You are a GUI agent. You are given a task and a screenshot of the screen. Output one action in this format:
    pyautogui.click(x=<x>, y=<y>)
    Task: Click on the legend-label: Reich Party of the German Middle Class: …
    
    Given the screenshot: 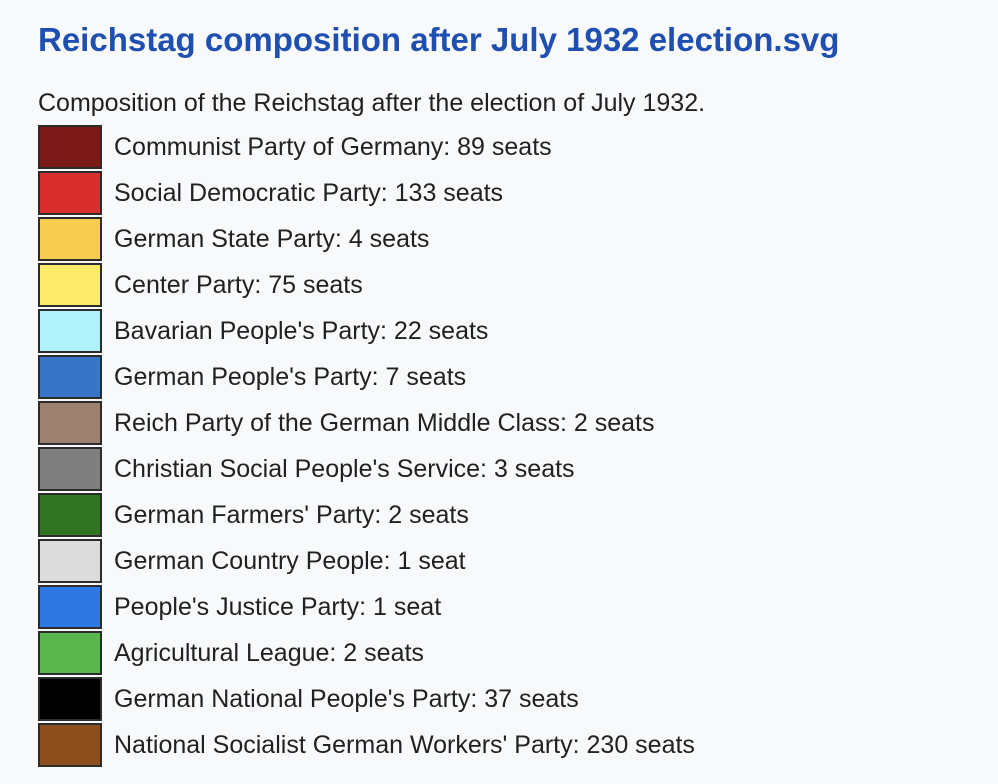 What is the action you would take?
    pyautogui.click(x=384, y=423)
    